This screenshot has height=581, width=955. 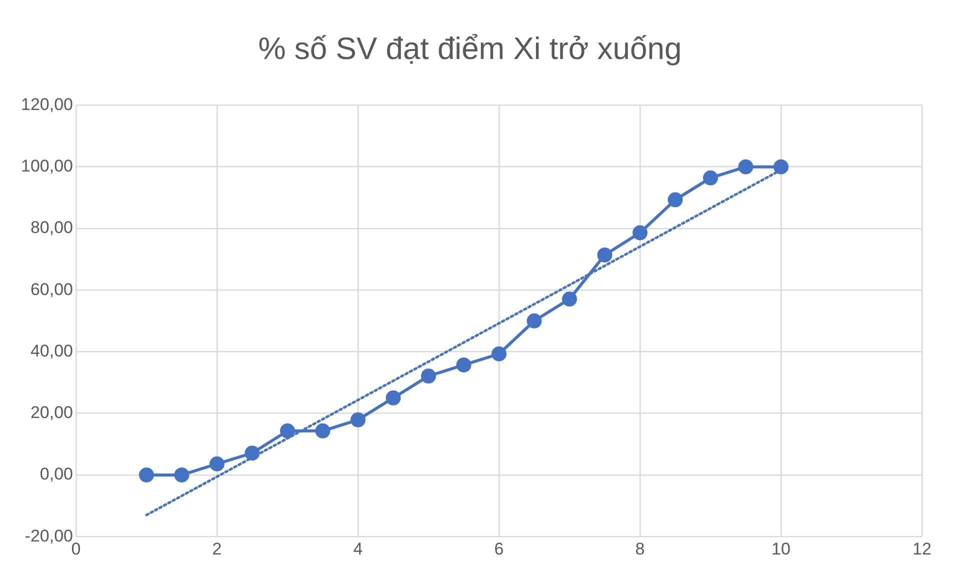 I want to click on y-tick-label: 20,00, so click(x=51, y=412).